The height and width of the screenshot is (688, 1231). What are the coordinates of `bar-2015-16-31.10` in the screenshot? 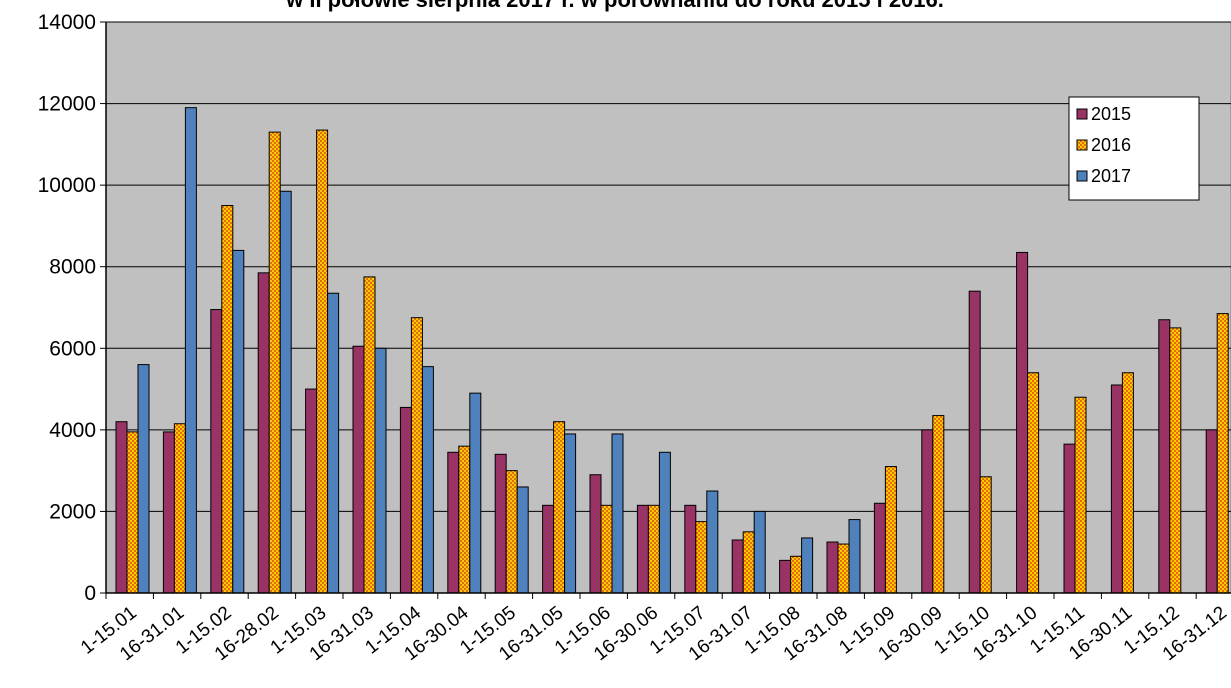 It's located at (1022, 422).